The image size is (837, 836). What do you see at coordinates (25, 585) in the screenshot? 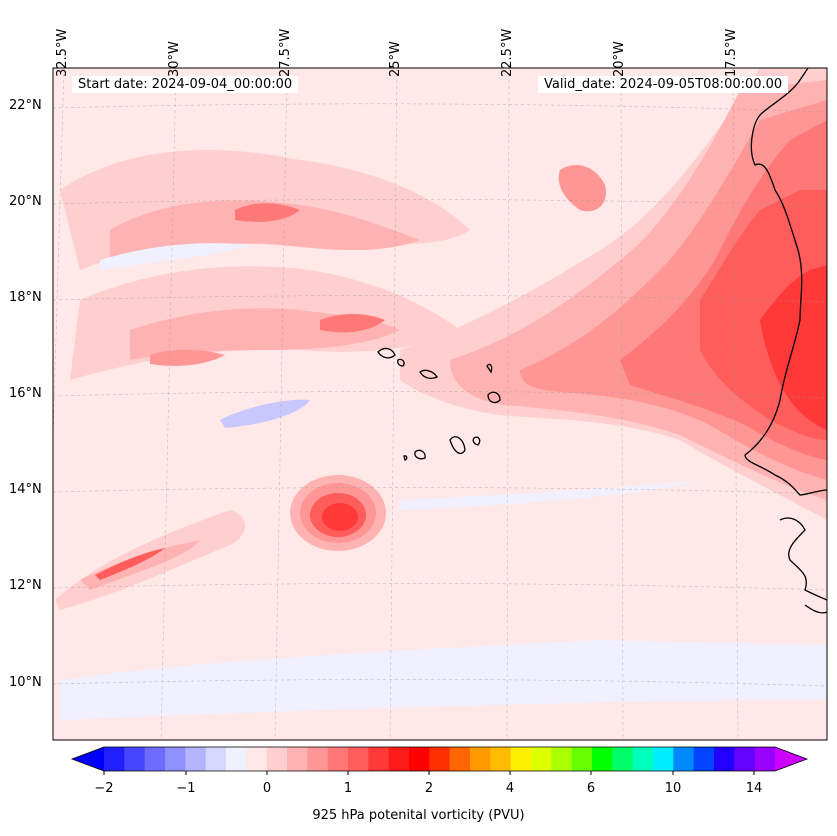
I see `lat-tick-label: 12°N` at bounding box center [25, 585].